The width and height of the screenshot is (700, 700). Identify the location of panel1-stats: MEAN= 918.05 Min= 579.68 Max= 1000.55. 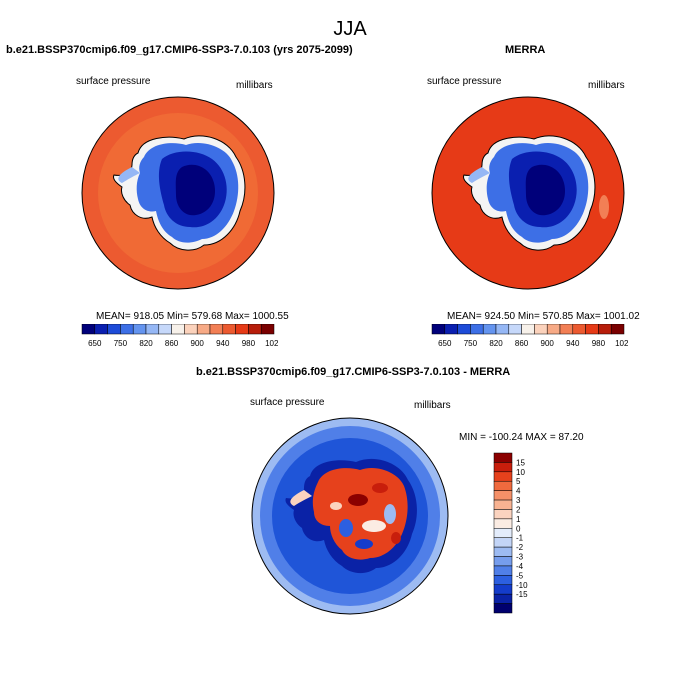
(192, 316).